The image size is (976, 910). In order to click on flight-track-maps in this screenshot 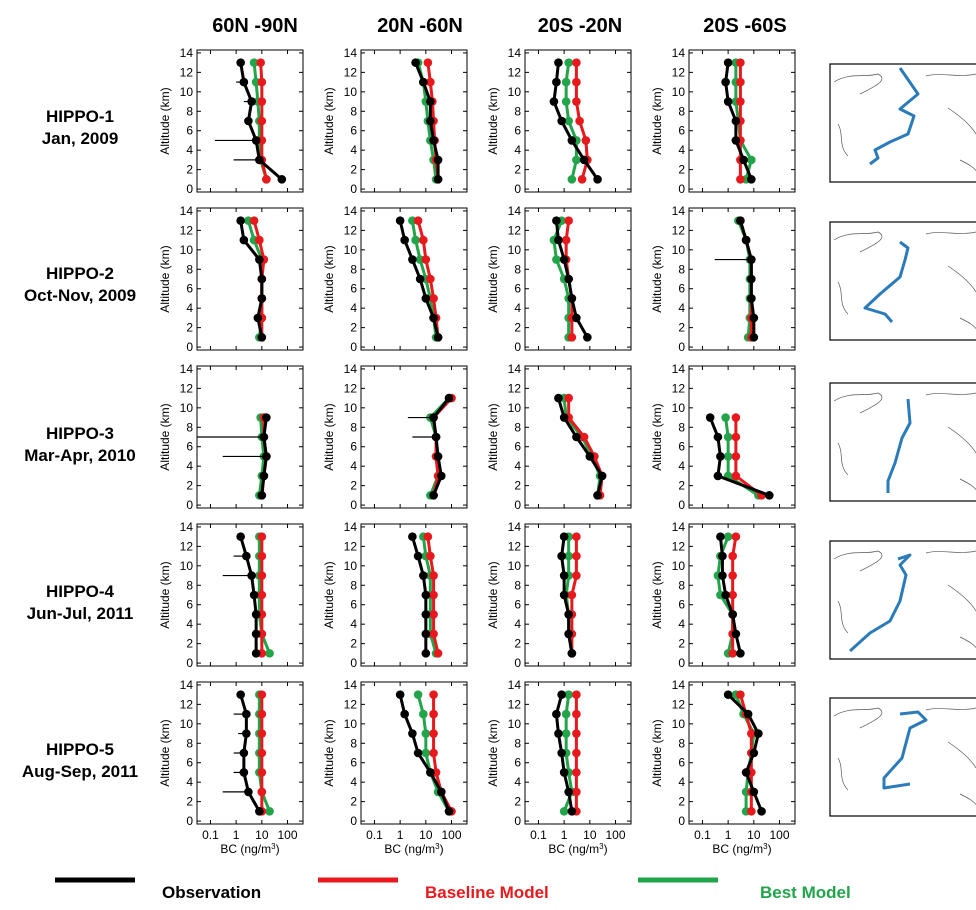, I will do `click(902, 440)`.